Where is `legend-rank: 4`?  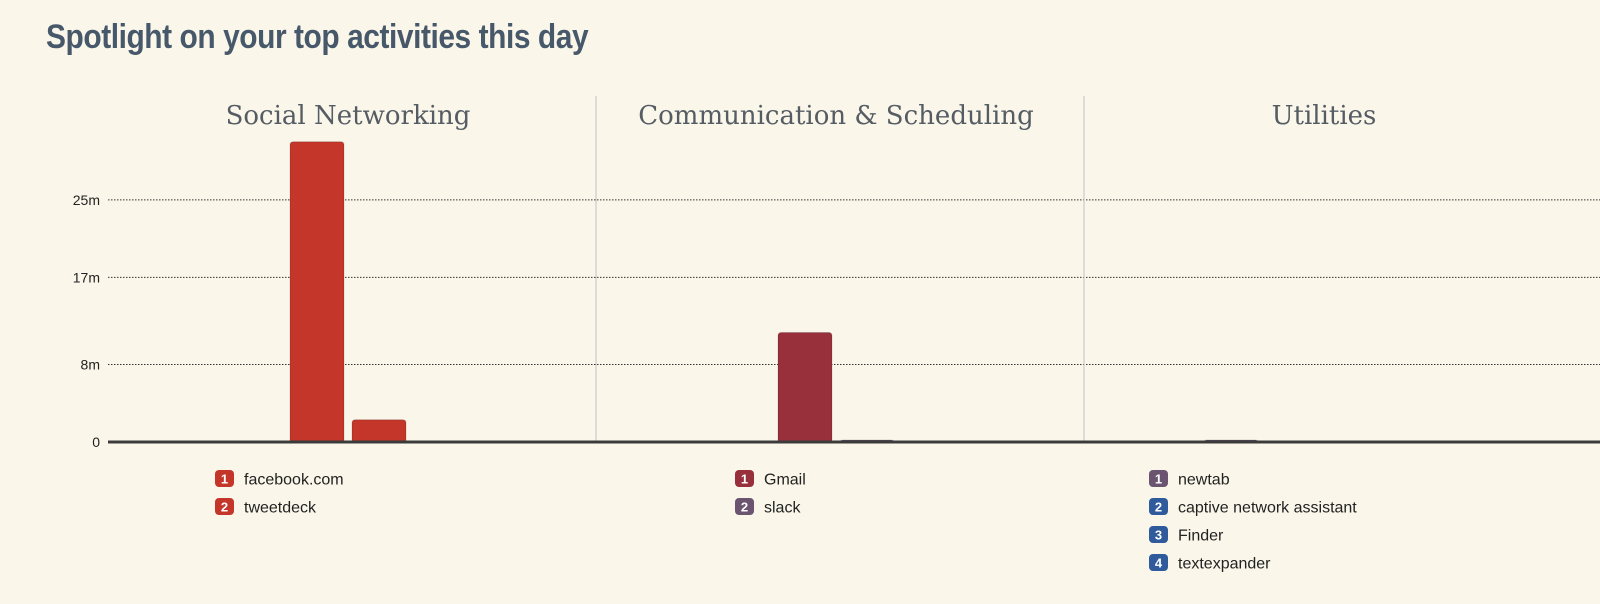 legend-rank: 4 is located at coordinates (1159, 563).